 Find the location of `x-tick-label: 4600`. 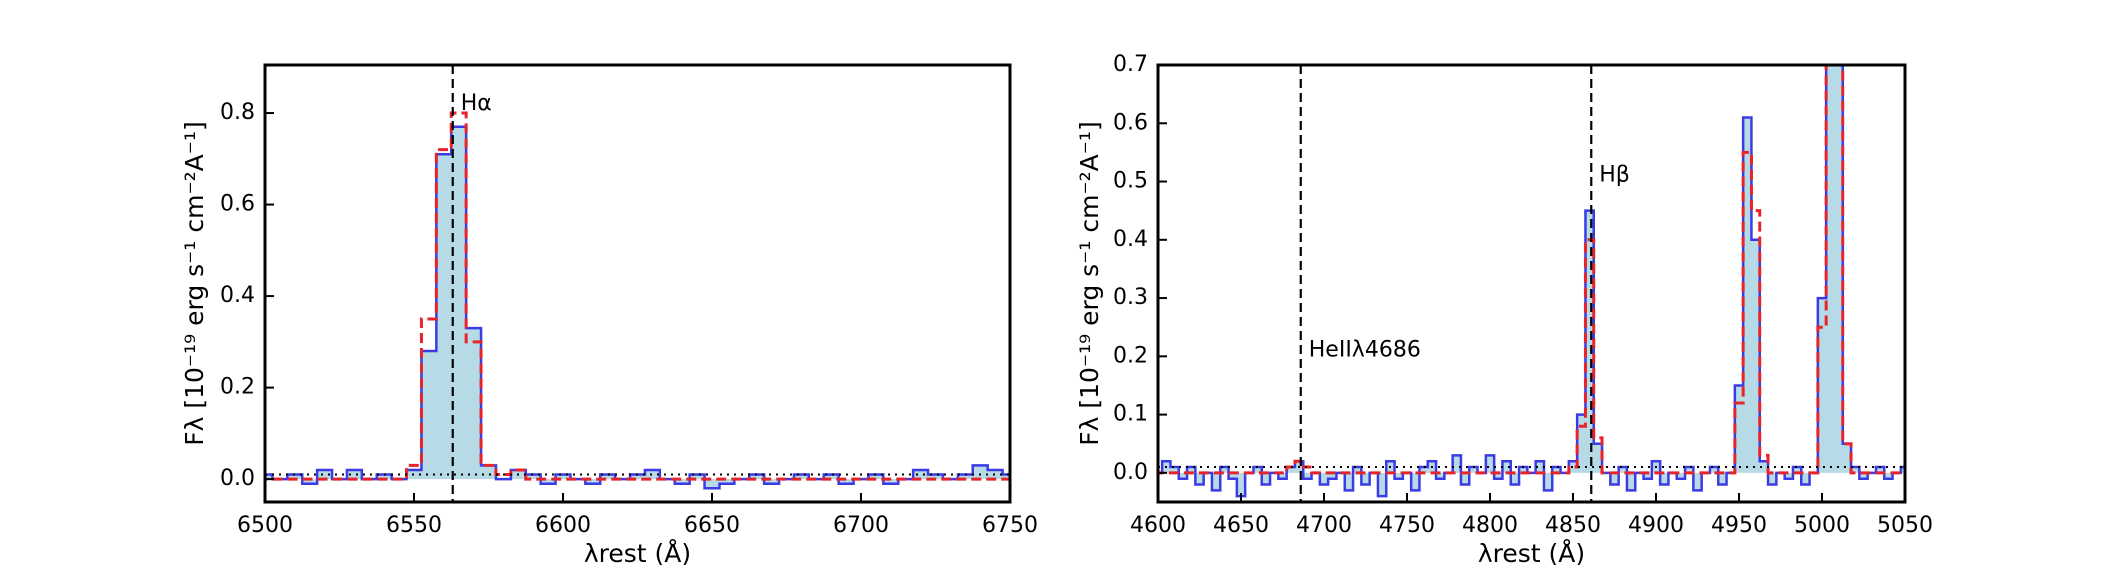

x-tick-label: 4600 is located at coordinates (1158, 525).